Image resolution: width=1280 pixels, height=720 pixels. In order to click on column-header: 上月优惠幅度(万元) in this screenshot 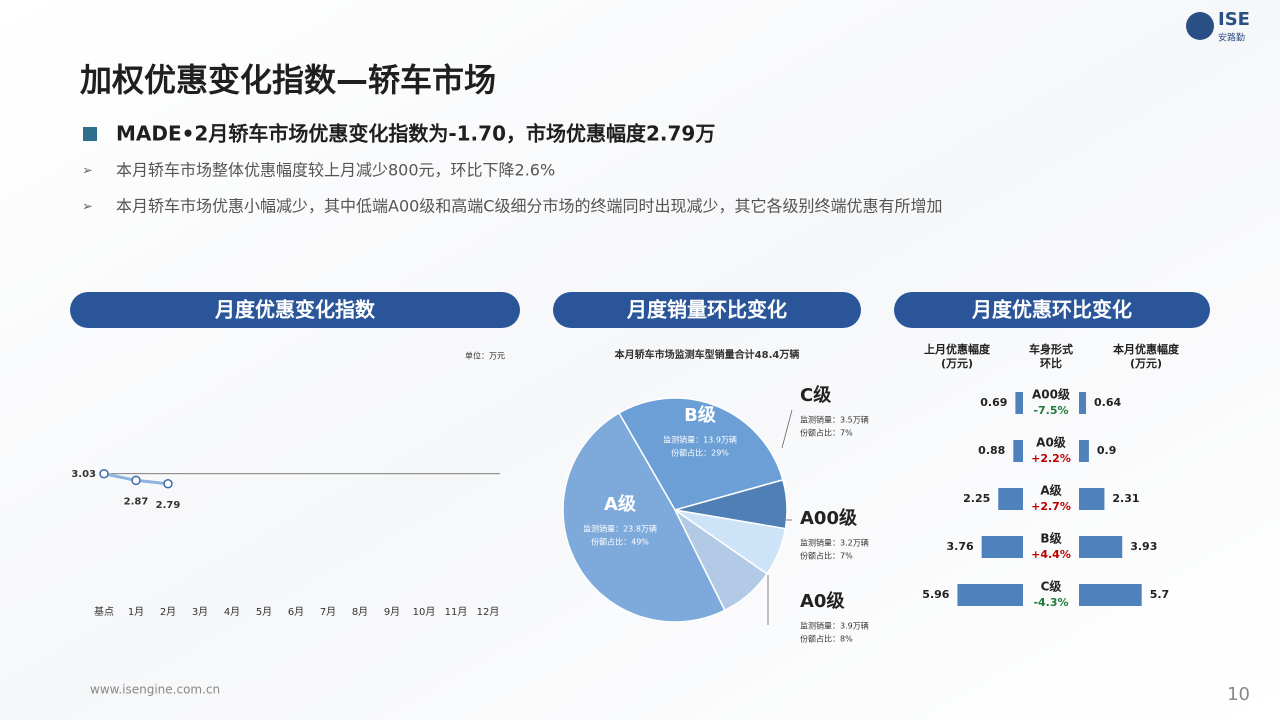, I will do `click(957, 356)`.